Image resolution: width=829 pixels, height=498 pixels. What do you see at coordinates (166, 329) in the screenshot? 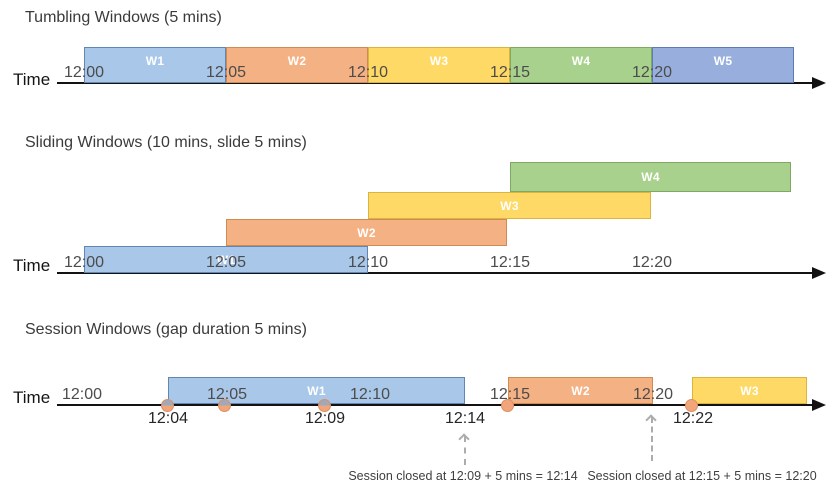
I see `session-section-title: Session Windows (gap duration 5 mins)` at bounding box center [166, 329].